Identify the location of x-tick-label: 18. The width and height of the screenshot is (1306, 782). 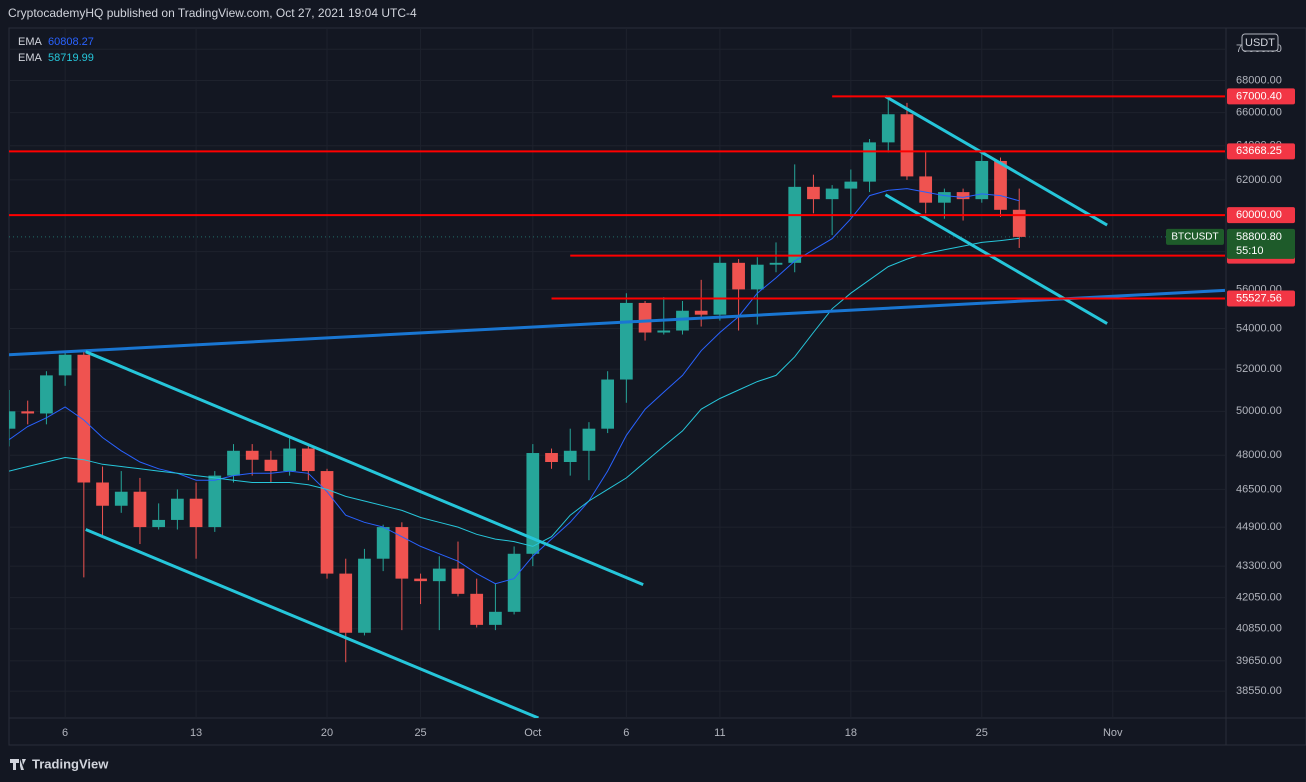
(851, 733).